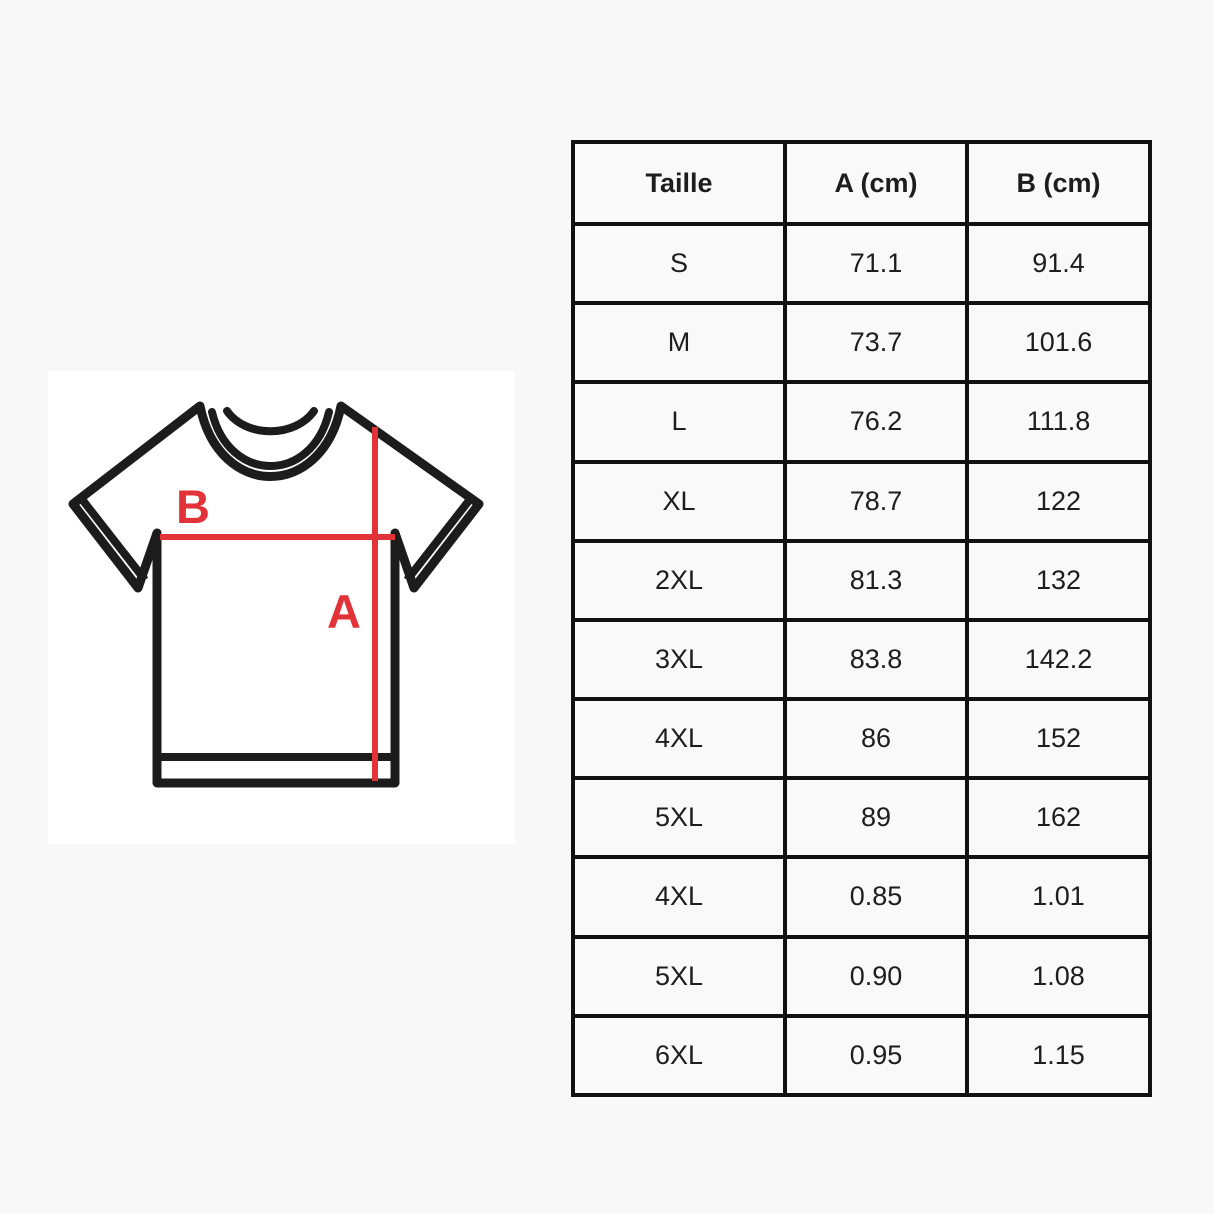 Image resolution: width=1214 pixels, height=1214 pixels. What do you see at coordinates (876, 422) in the screenshot?
I see `a-value-cell: 76.2` at bounding box center [876, 422].